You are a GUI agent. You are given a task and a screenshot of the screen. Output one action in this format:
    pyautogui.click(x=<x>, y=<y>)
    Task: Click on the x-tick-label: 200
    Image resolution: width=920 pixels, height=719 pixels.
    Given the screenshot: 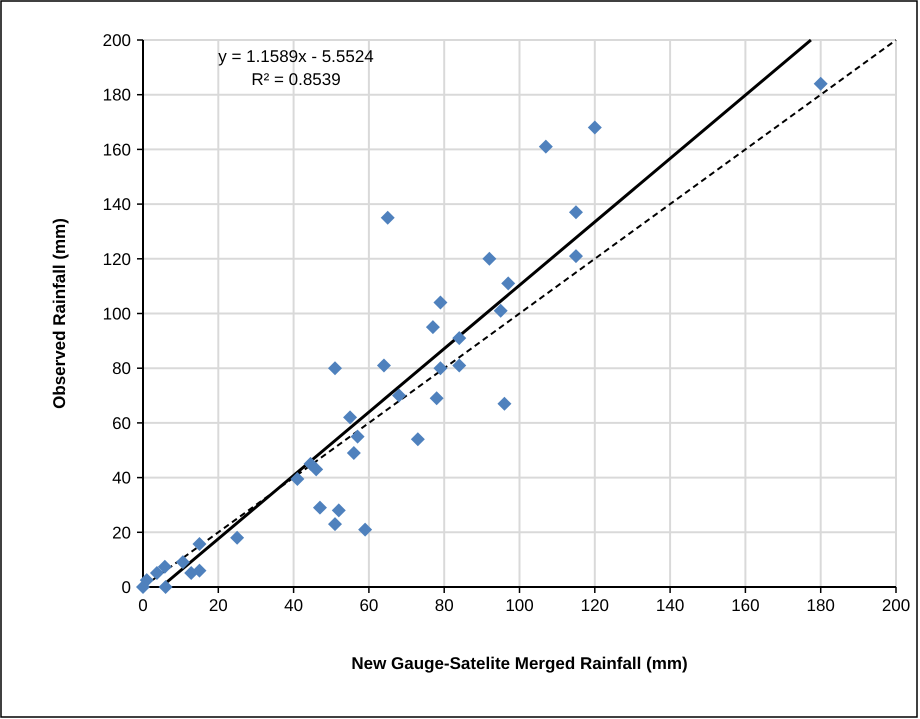 What is the action you would take?
    pyautogui.click(x=896, y=605)
    